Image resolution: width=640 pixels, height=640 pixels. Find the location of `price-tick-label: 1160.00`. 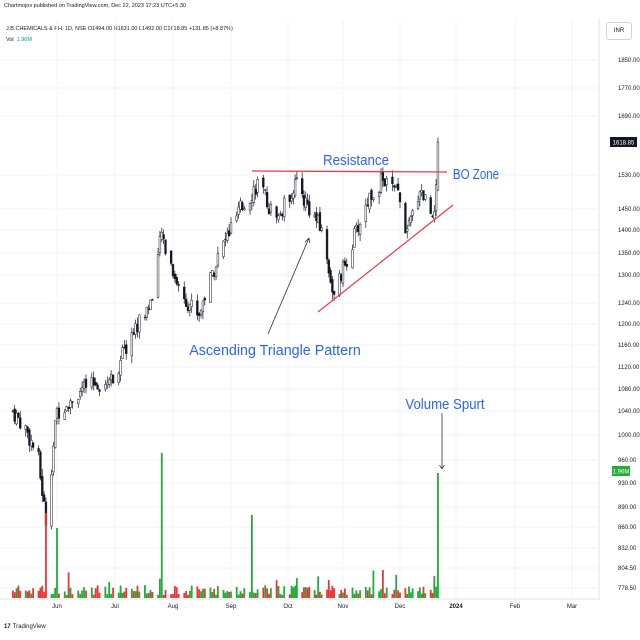

price-tick-label: 1160.00 is located at coordinates (629, 346).